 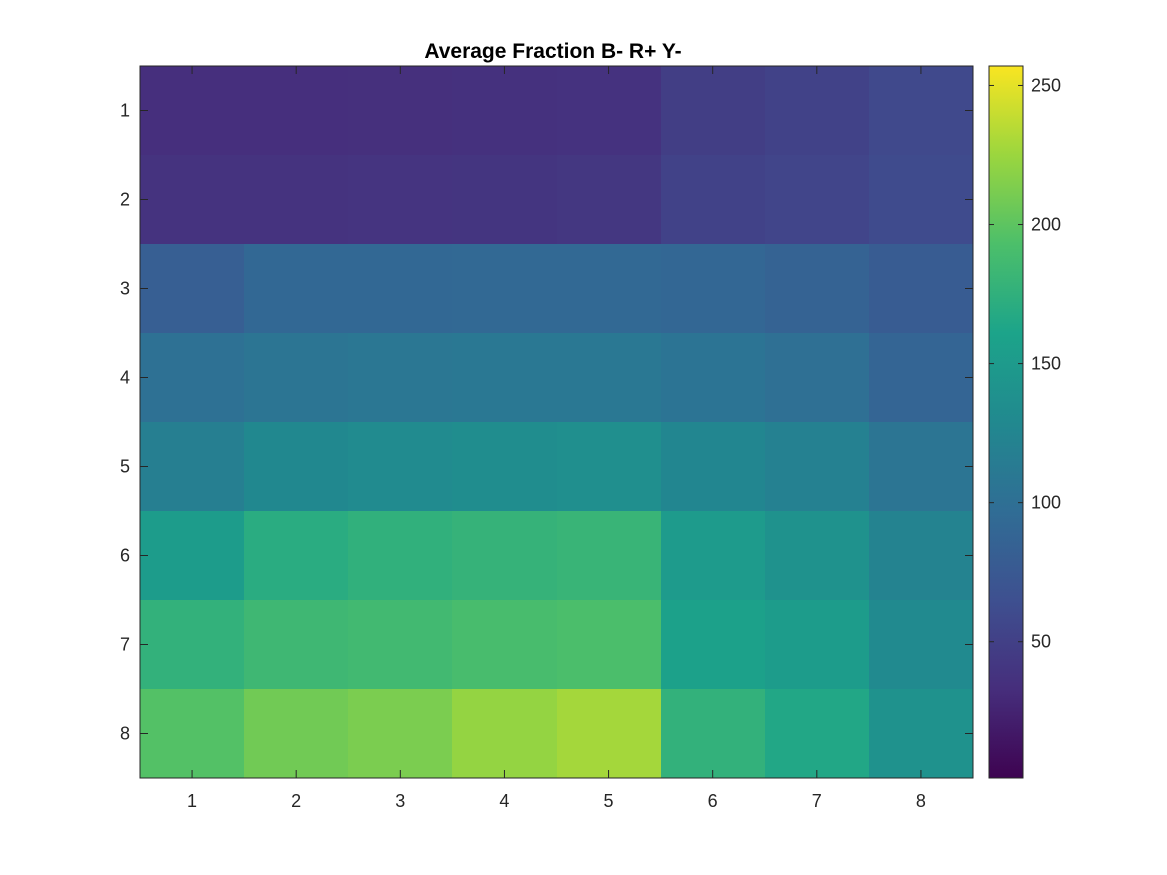 What do you see at coordinates (505, 200) in the screenshot?
I see `heatmap-cell-r2-c4` at bounding box center [505, 200].